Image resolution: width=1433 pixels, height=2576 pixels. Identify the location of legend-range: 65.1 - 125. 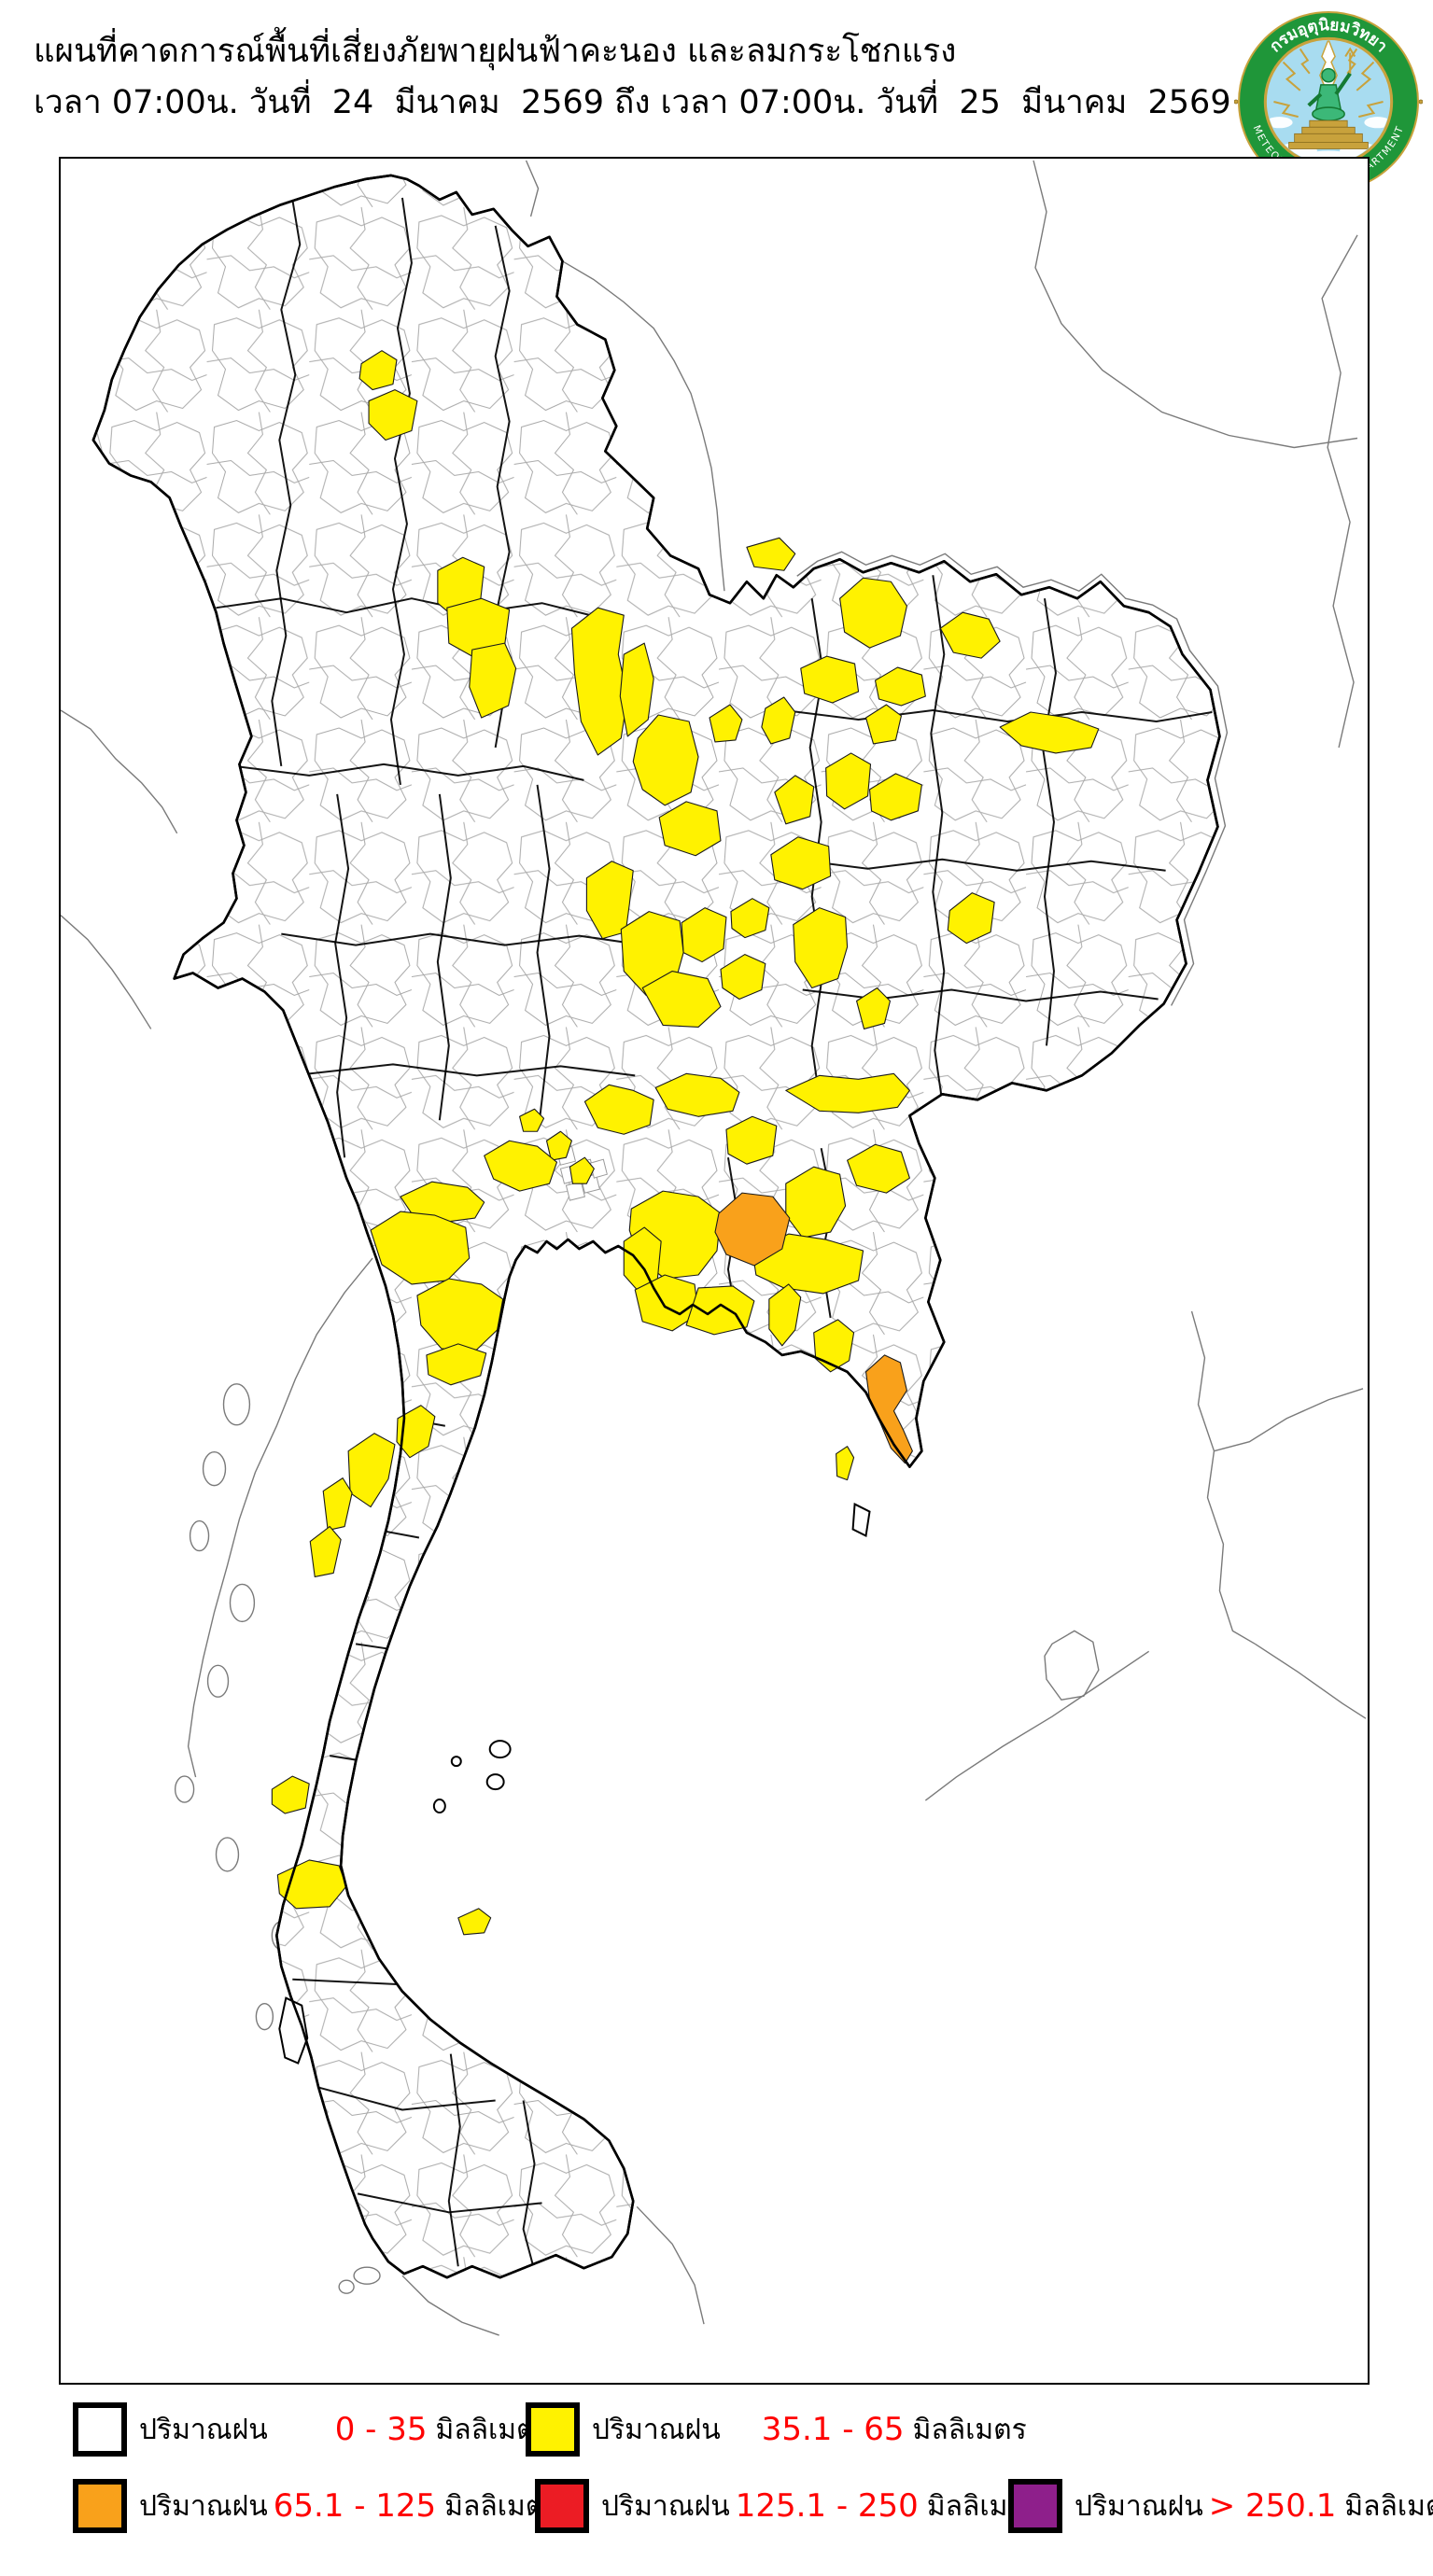
(355, 2506).